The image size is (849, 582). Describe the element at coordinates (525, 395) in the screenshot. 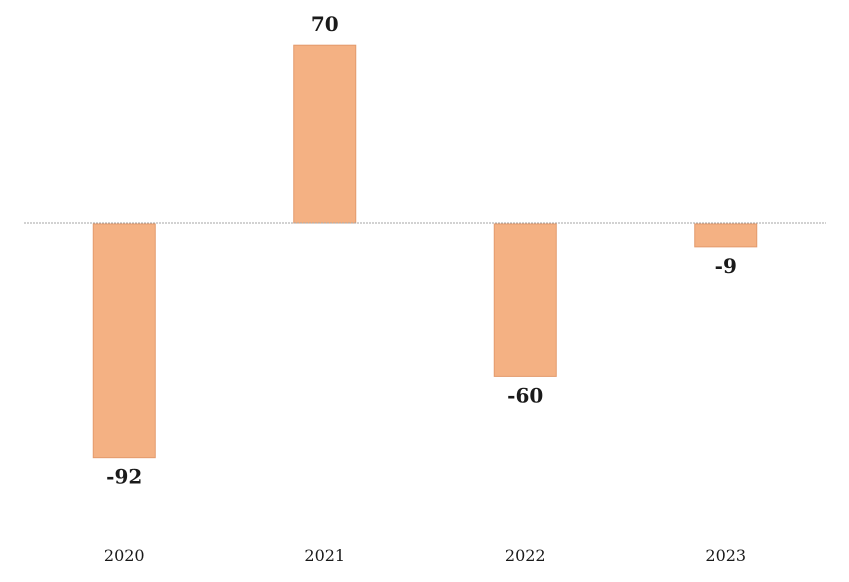

I see `data-label-2022: -60` at that location.